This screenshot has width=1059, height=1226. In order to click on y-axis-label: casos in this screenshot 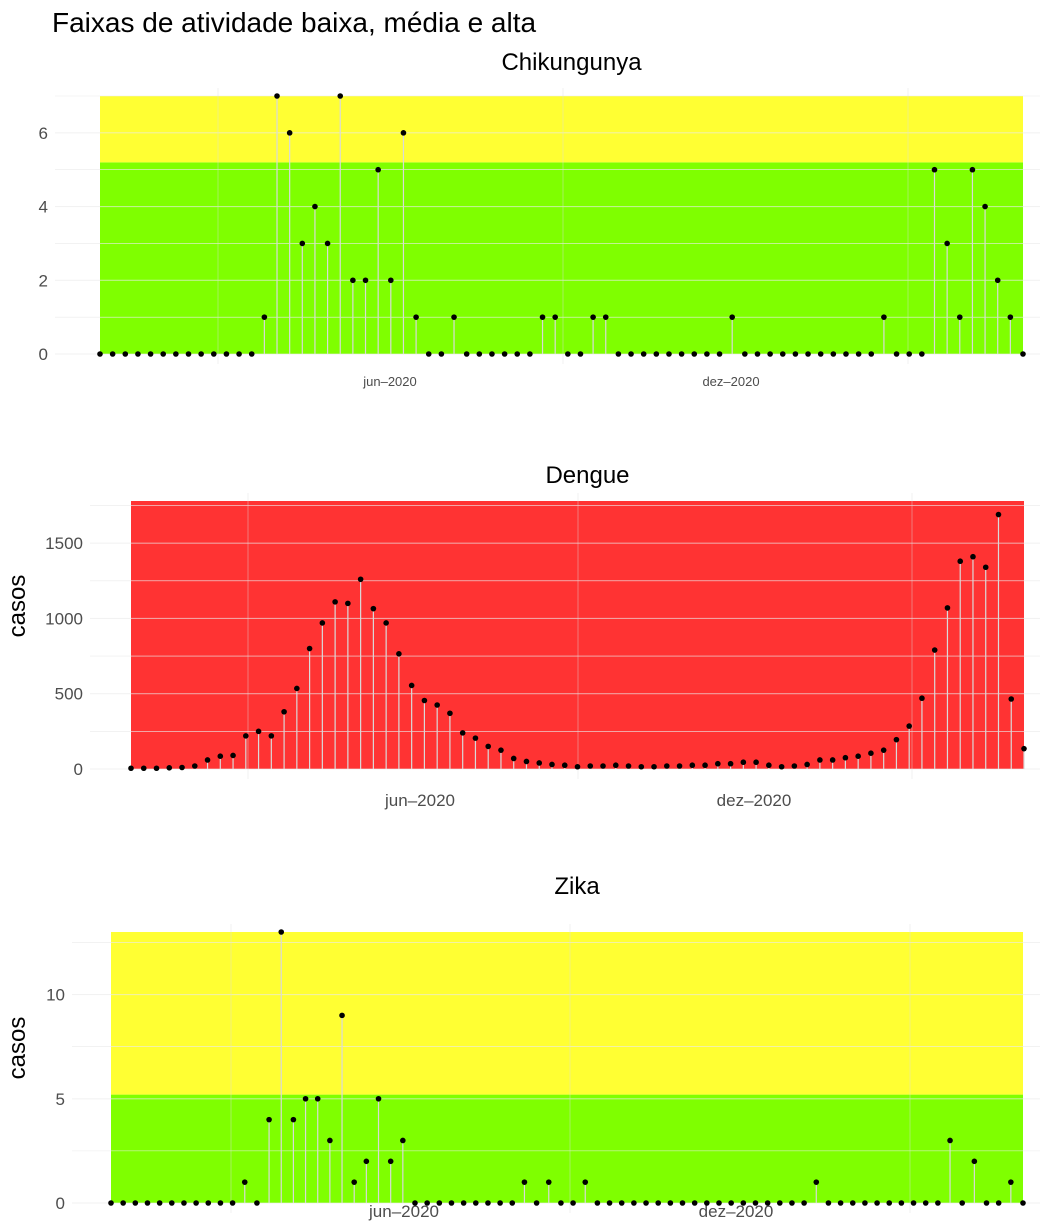, I will do `click(17, 1048)`.